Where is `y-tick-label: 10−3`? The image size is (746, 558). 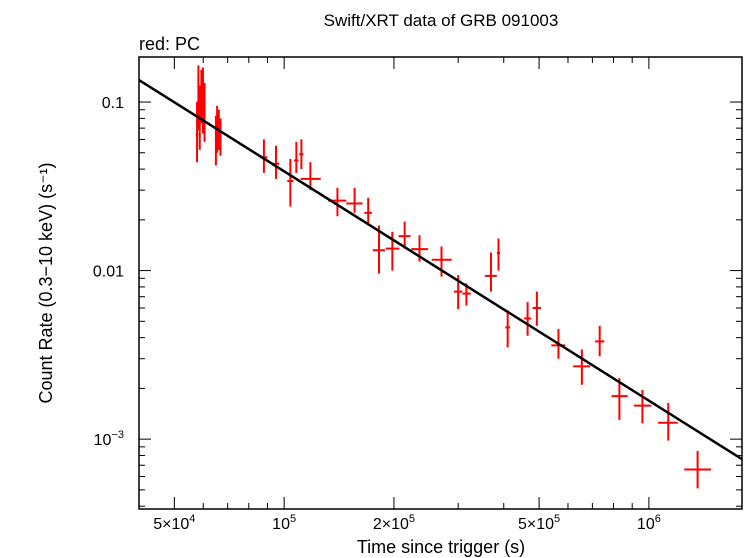 y-tick-label: 10−3 is located at coordinates (109, 439).